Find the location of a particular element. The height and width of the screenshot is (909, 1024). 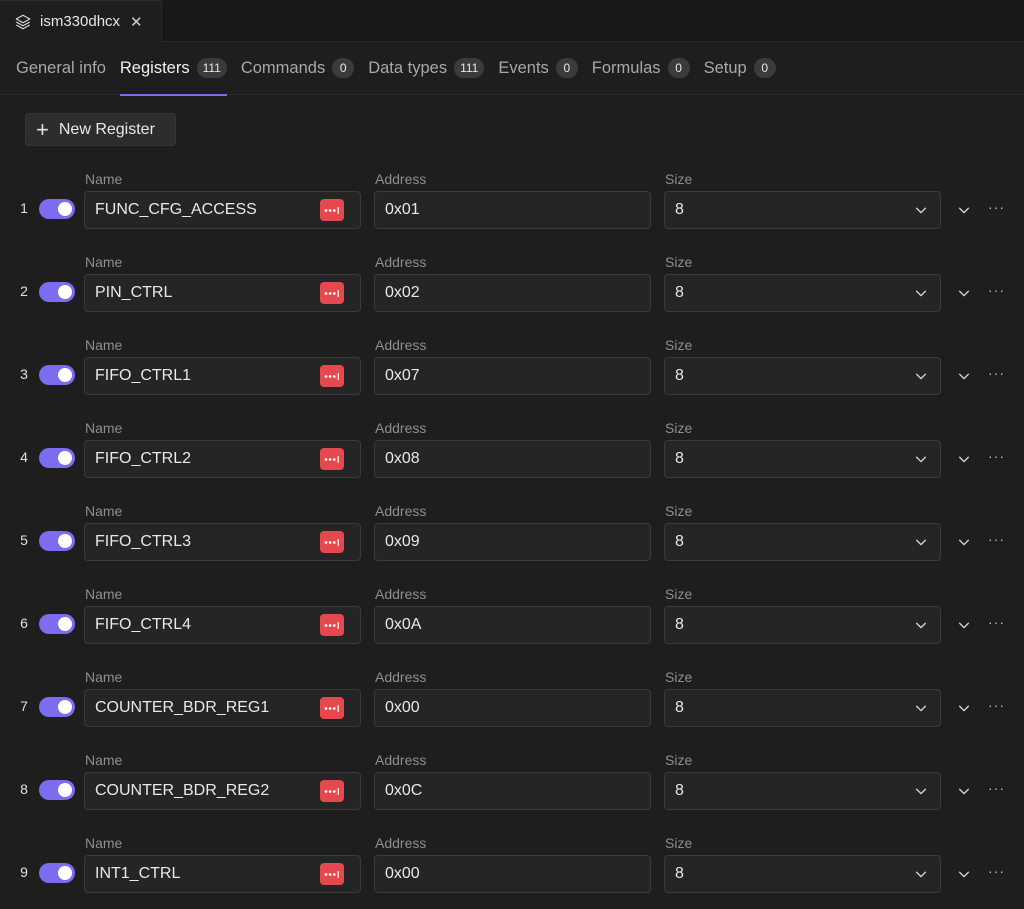

tab-registers: Registers 111 is located at coordinates (173, 69).